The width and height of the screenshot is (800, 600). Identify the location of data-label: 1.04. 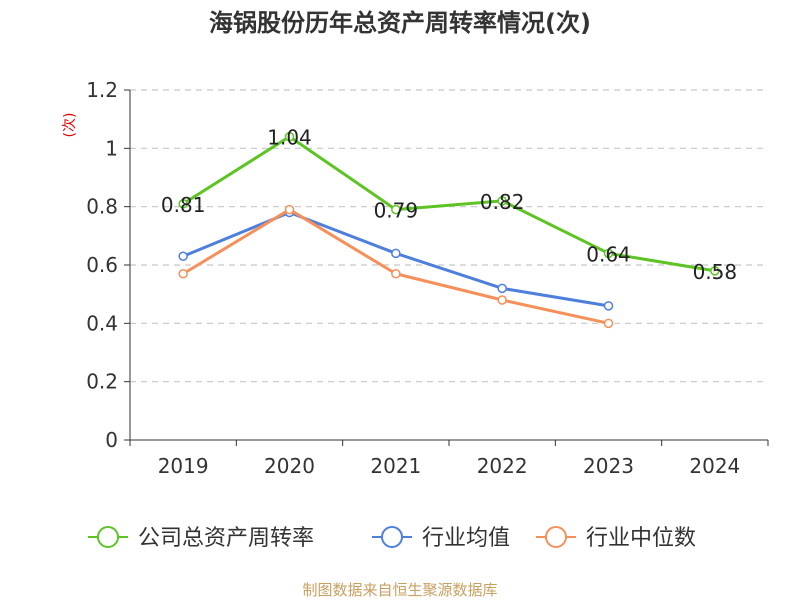
(289, 138).